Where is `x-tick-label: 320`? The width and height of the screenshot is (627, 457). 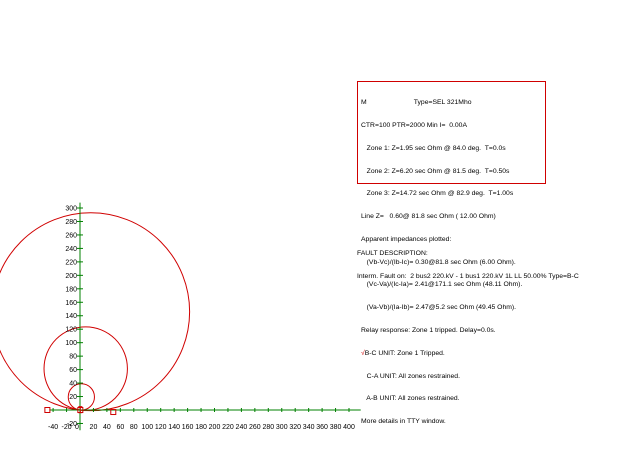
x-tick-label: 320 is located at coordinates (295, 427).